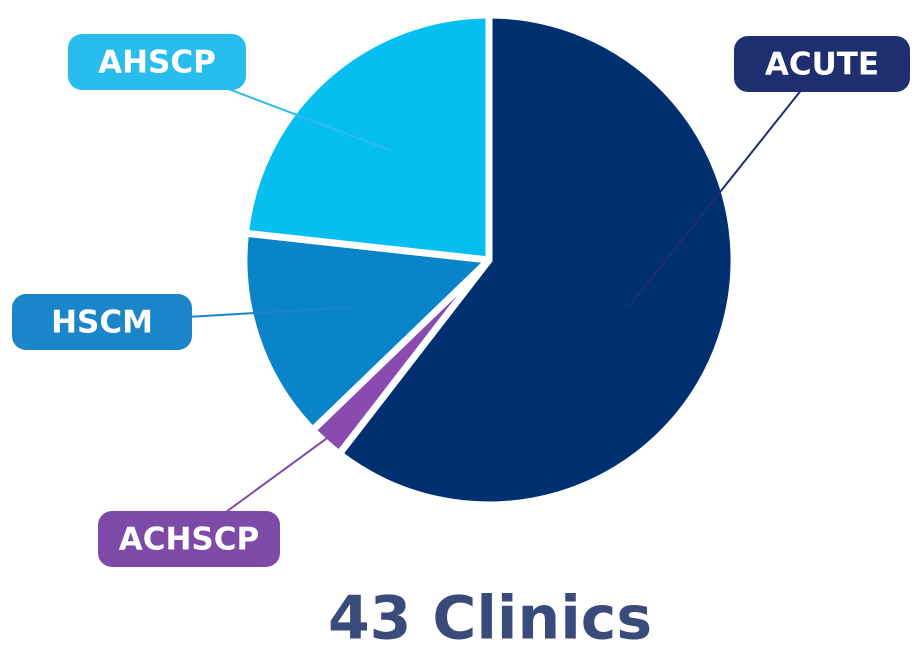 The height and width of the screenshot is (650, 912). I want to click on slice-label: ACUTE, so click(822, 65).